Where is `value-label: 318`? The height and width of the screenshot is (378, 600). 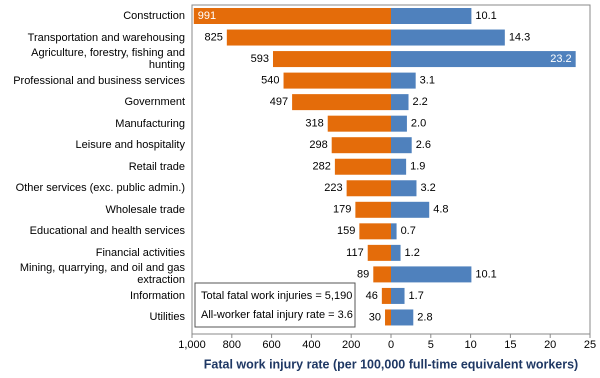 value-label: 318 is located at coordinates (314, 124).